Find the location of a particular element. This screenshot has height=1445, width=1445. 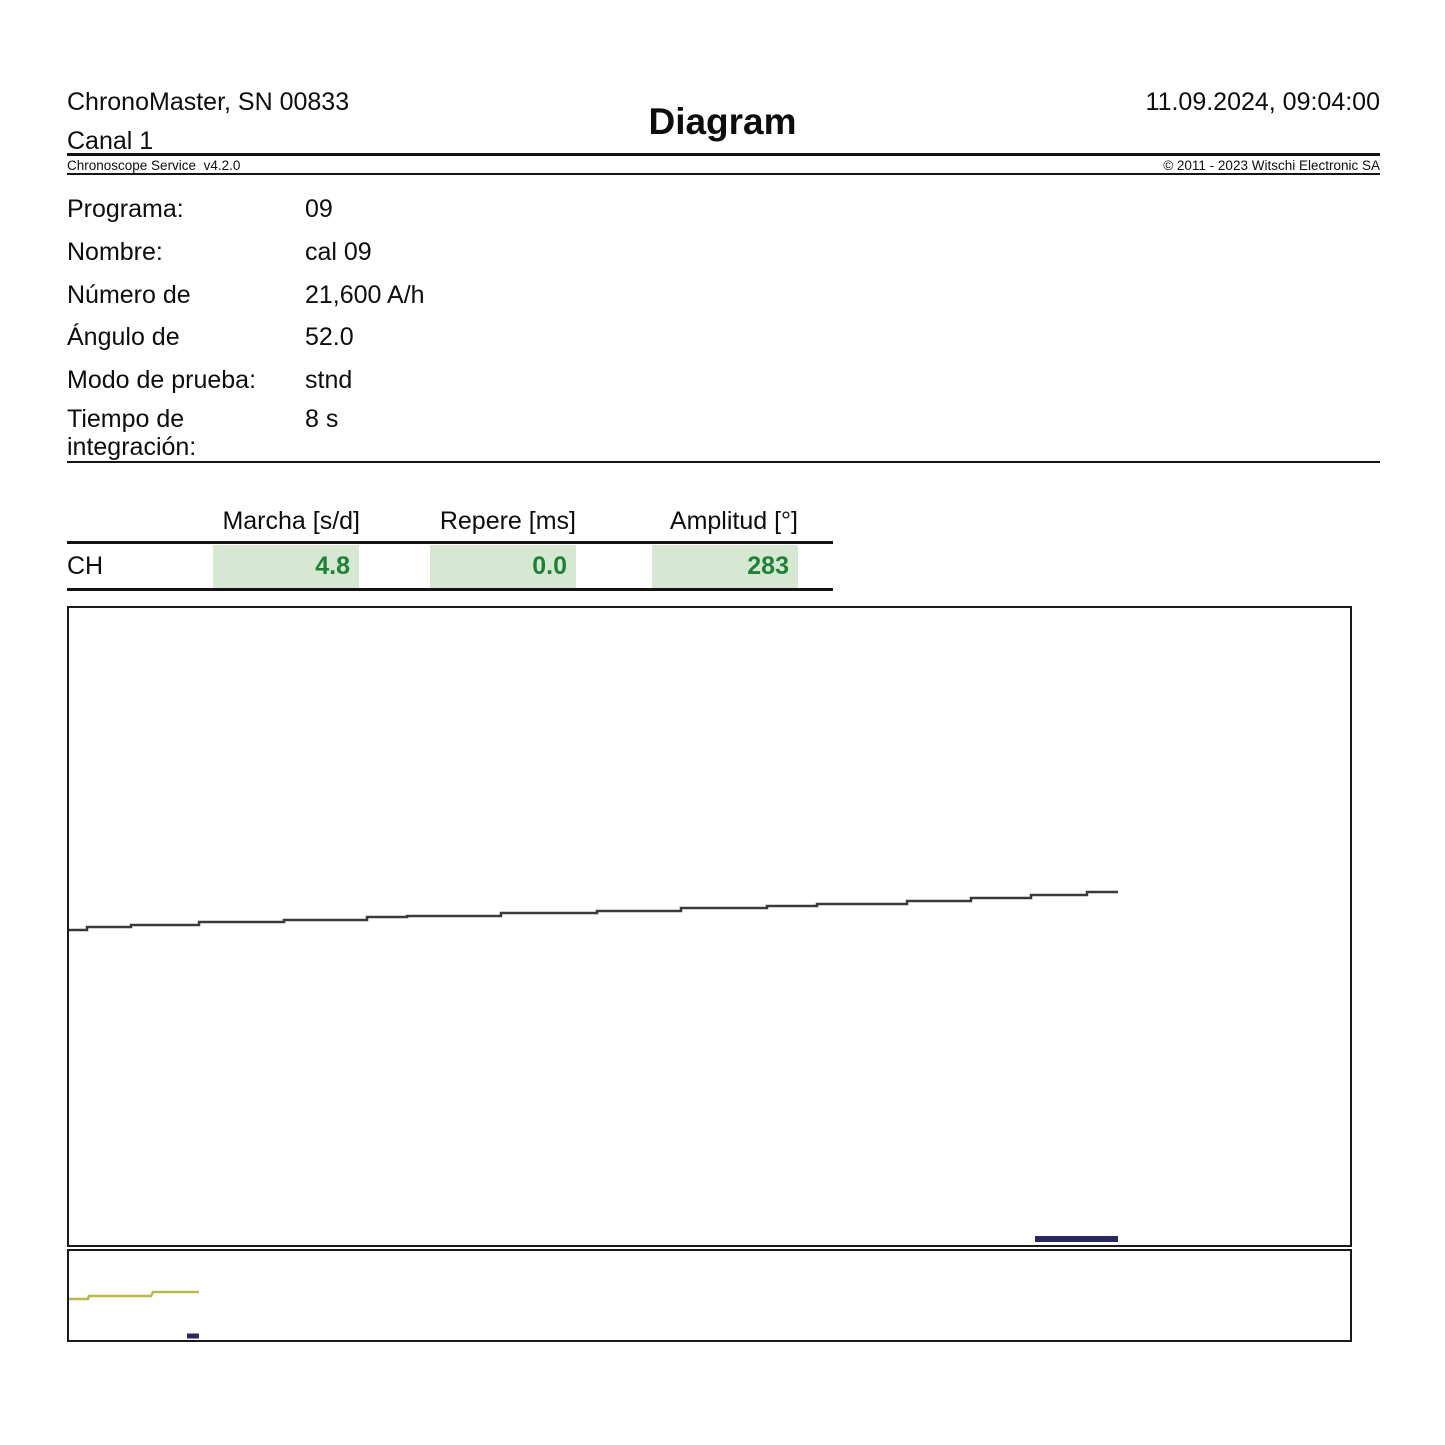

param-label: Programa: is located at coordinates (125, 209).